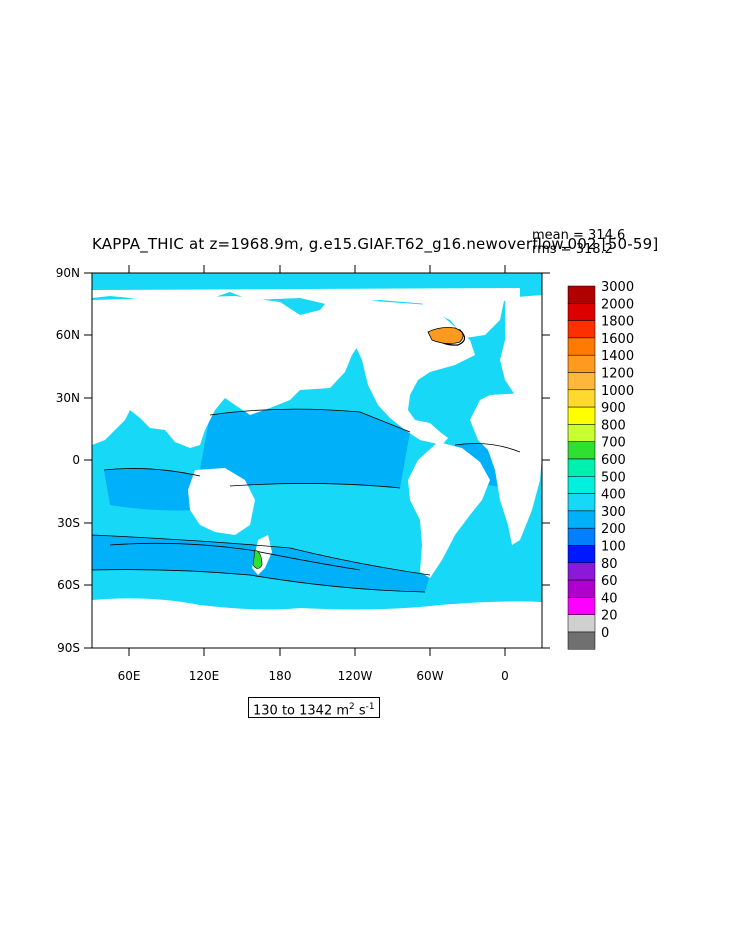 Image resolution: width=733 pixels, height=945 pixels. Describe the element at coordinates (460, 317) in the screenshot. I see `land-greenland` at that location.